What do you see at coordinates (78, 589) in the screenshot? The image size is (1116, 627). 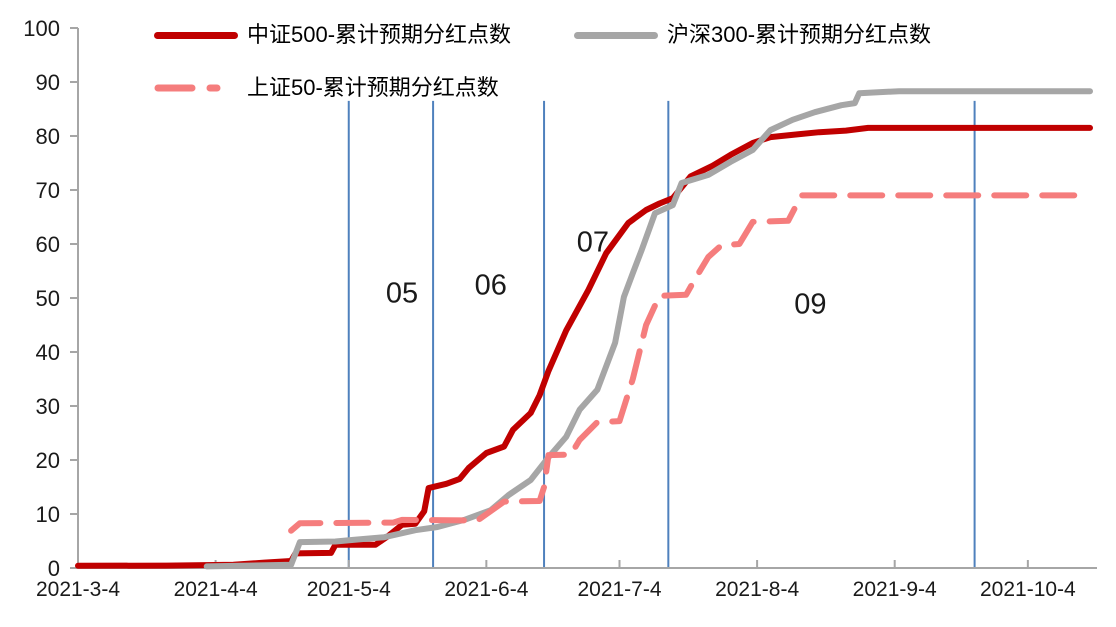 I see `x-tick-label-2021-3-4: 2021-3-4` at bounding box center [78, 589].